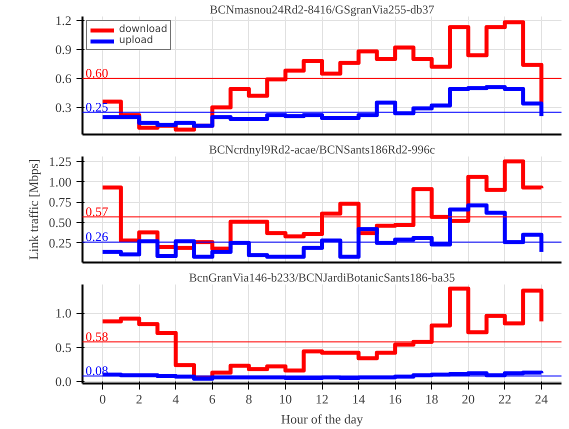 This screenshot has width=569, height=429. Describe the element at coordinates (359, 399) in the screenshot. I see `x-tick-label: 14` at that location.